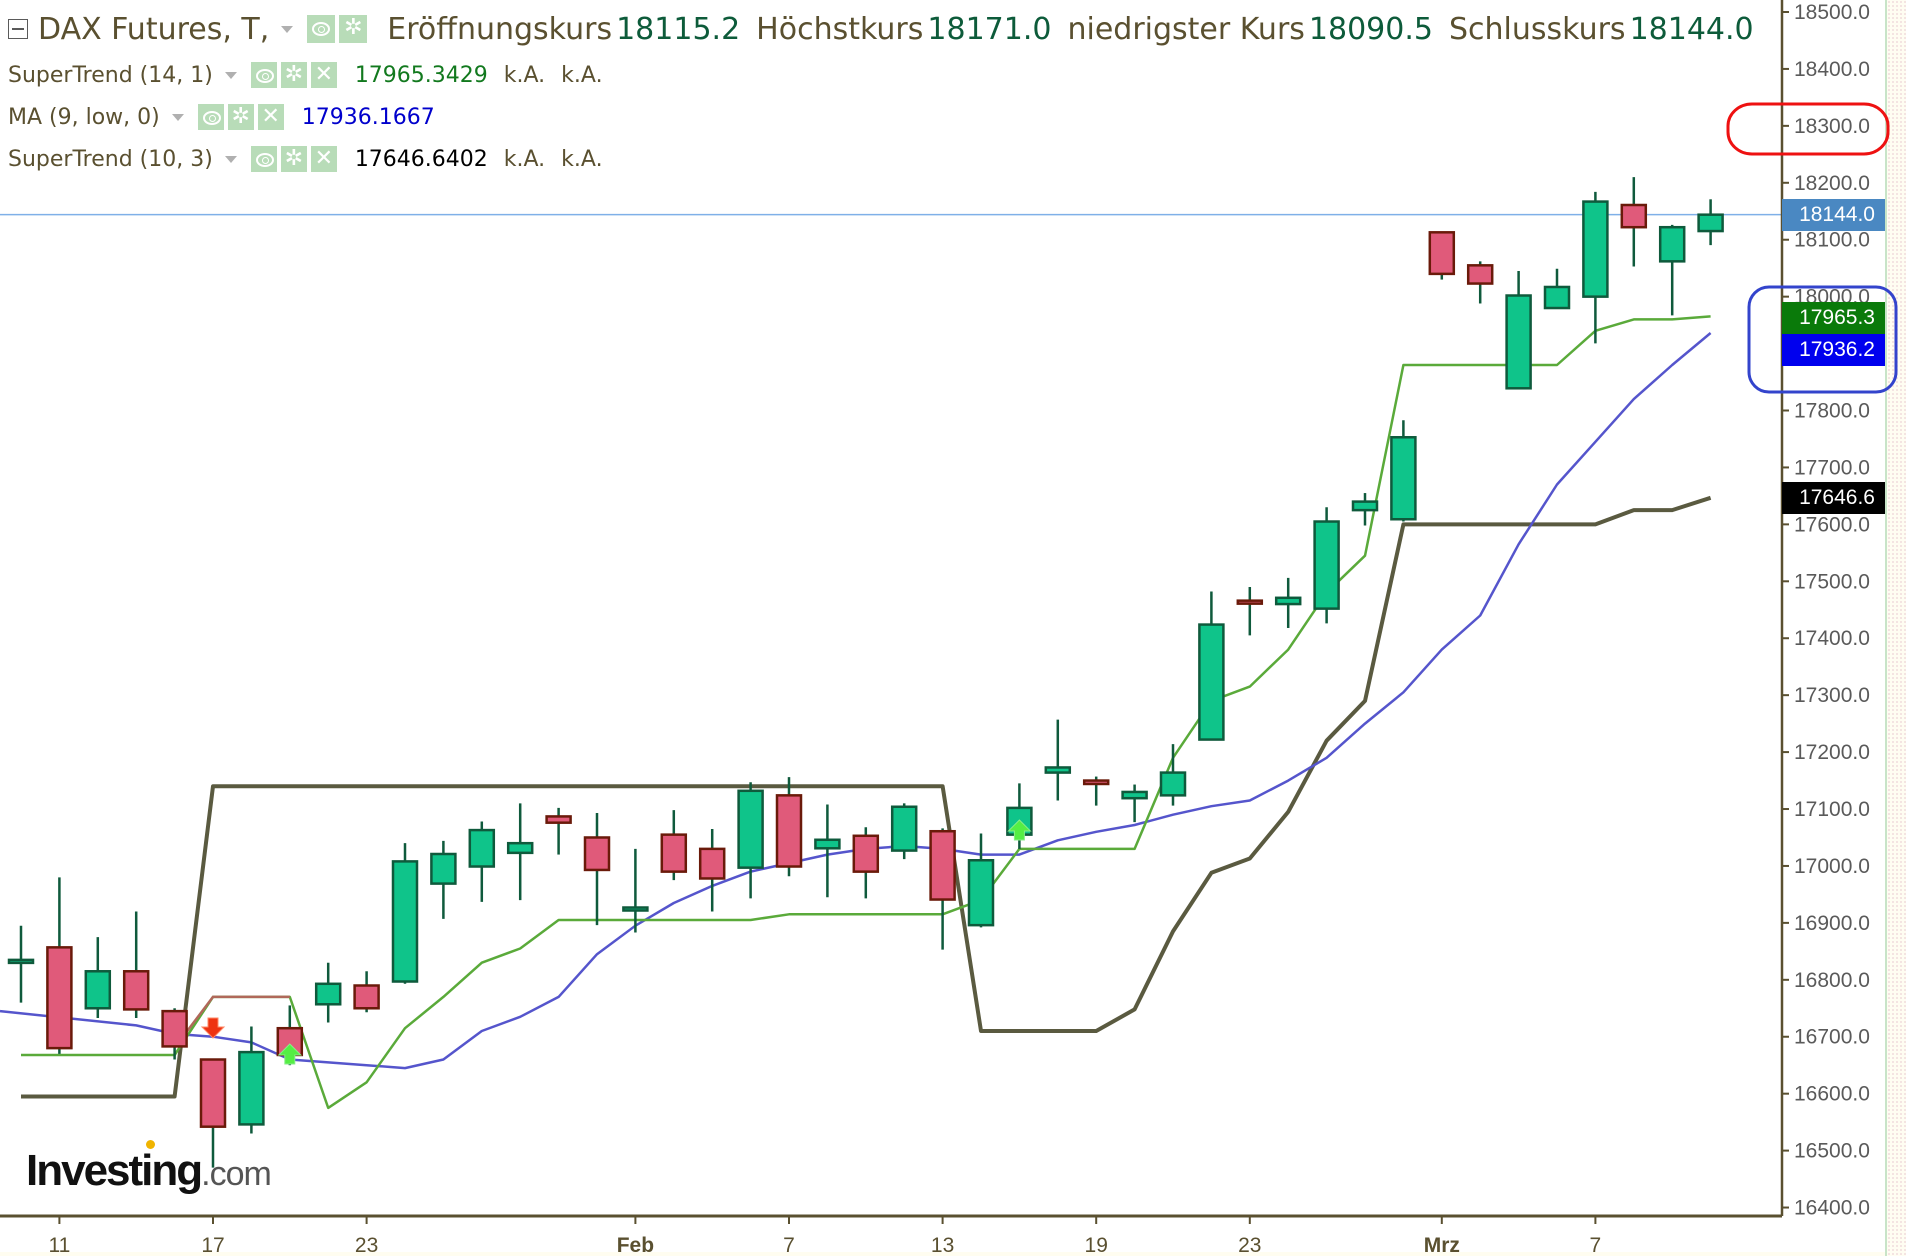 This screenshot has width=1906, height=1256. What do you see at coordinates (1019, 830) in the screenshot?
I see `buy-arrow-icon` at bounding box center [1019, 830].